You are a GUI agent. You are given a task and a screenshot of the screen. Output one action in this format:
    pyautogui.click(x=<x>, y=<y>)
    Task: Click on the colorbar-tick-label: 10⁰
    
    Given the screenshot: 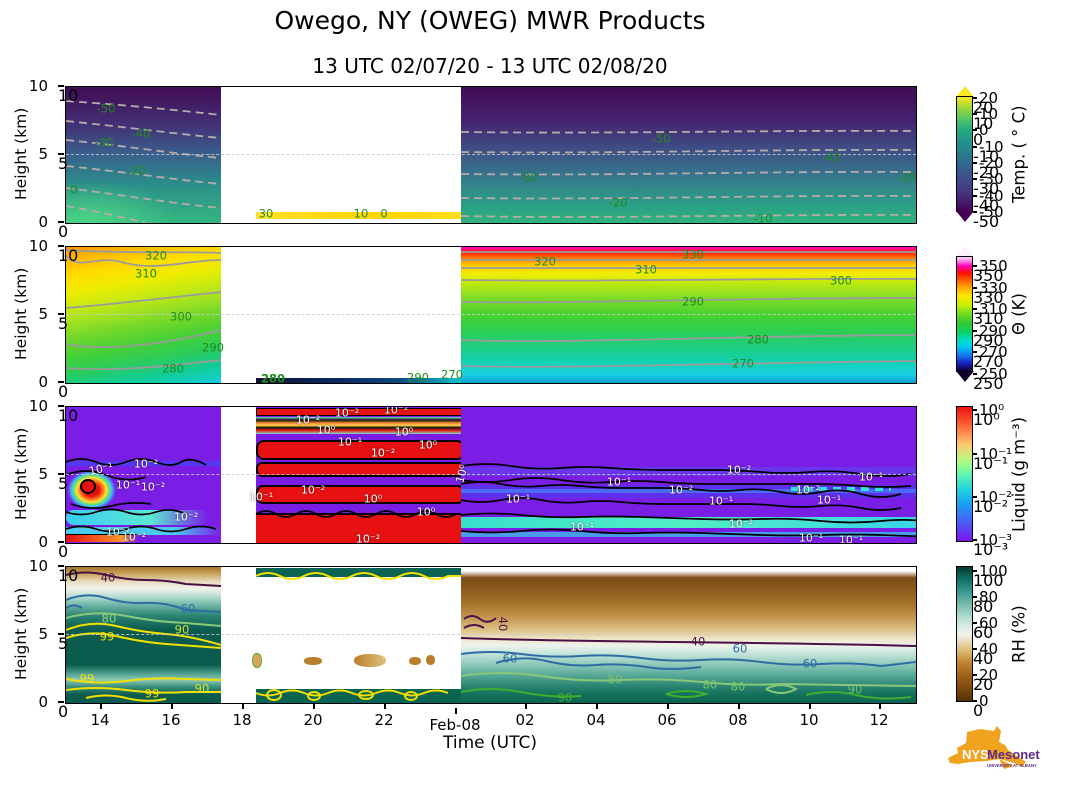 What is the action you would take?
    pyautogui.click(x=992, y=410)
    